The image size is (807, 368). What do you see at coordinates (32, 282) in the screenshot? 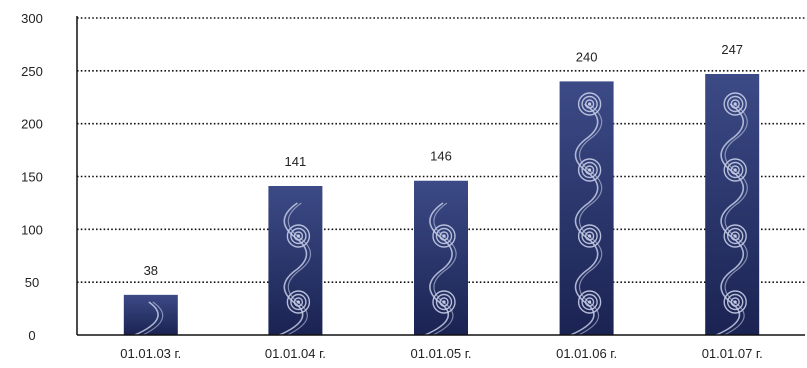
I see `y-tick-label-50: 50` at bounding box center [32, 282].